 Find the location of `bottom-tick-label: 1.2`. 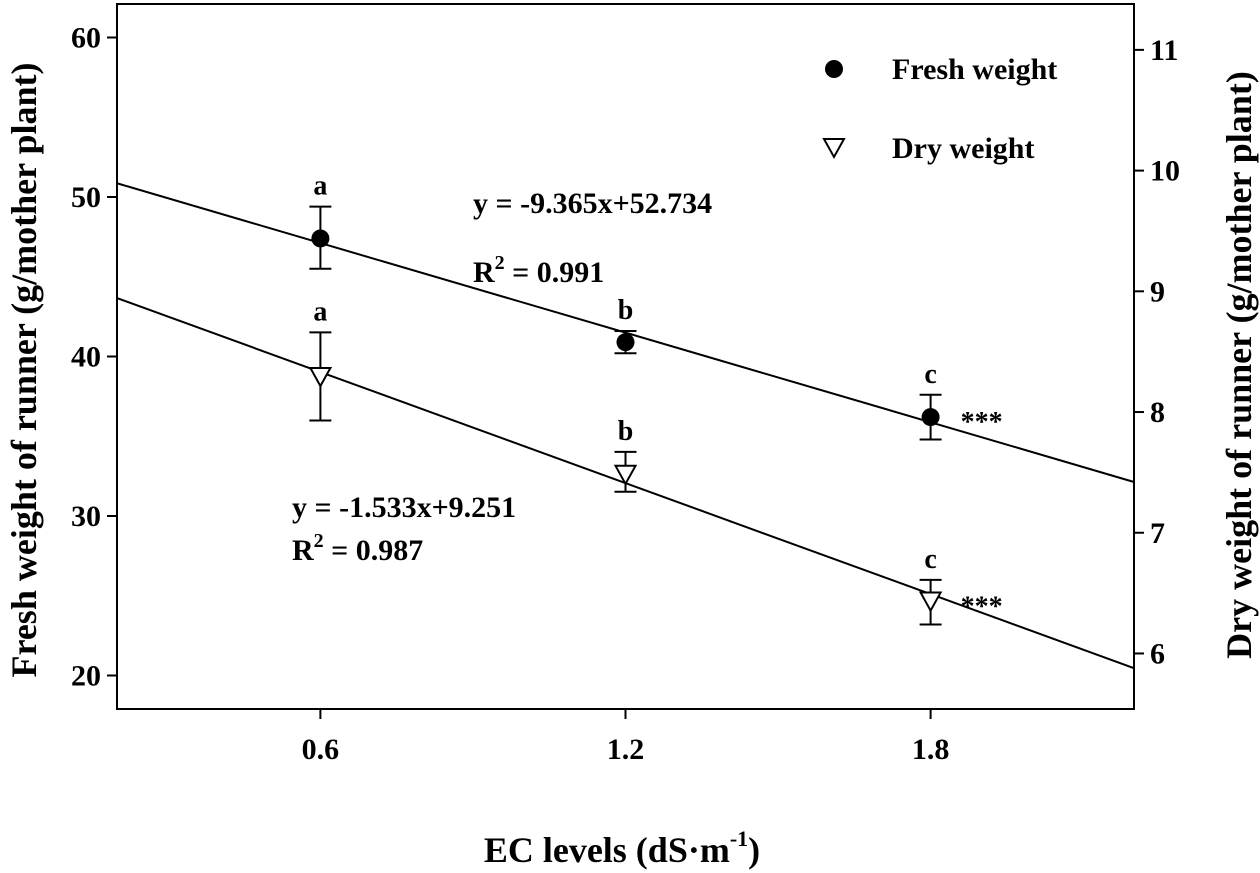

bottom-tick-label: 1.2 is located at coordinates (626, 749).